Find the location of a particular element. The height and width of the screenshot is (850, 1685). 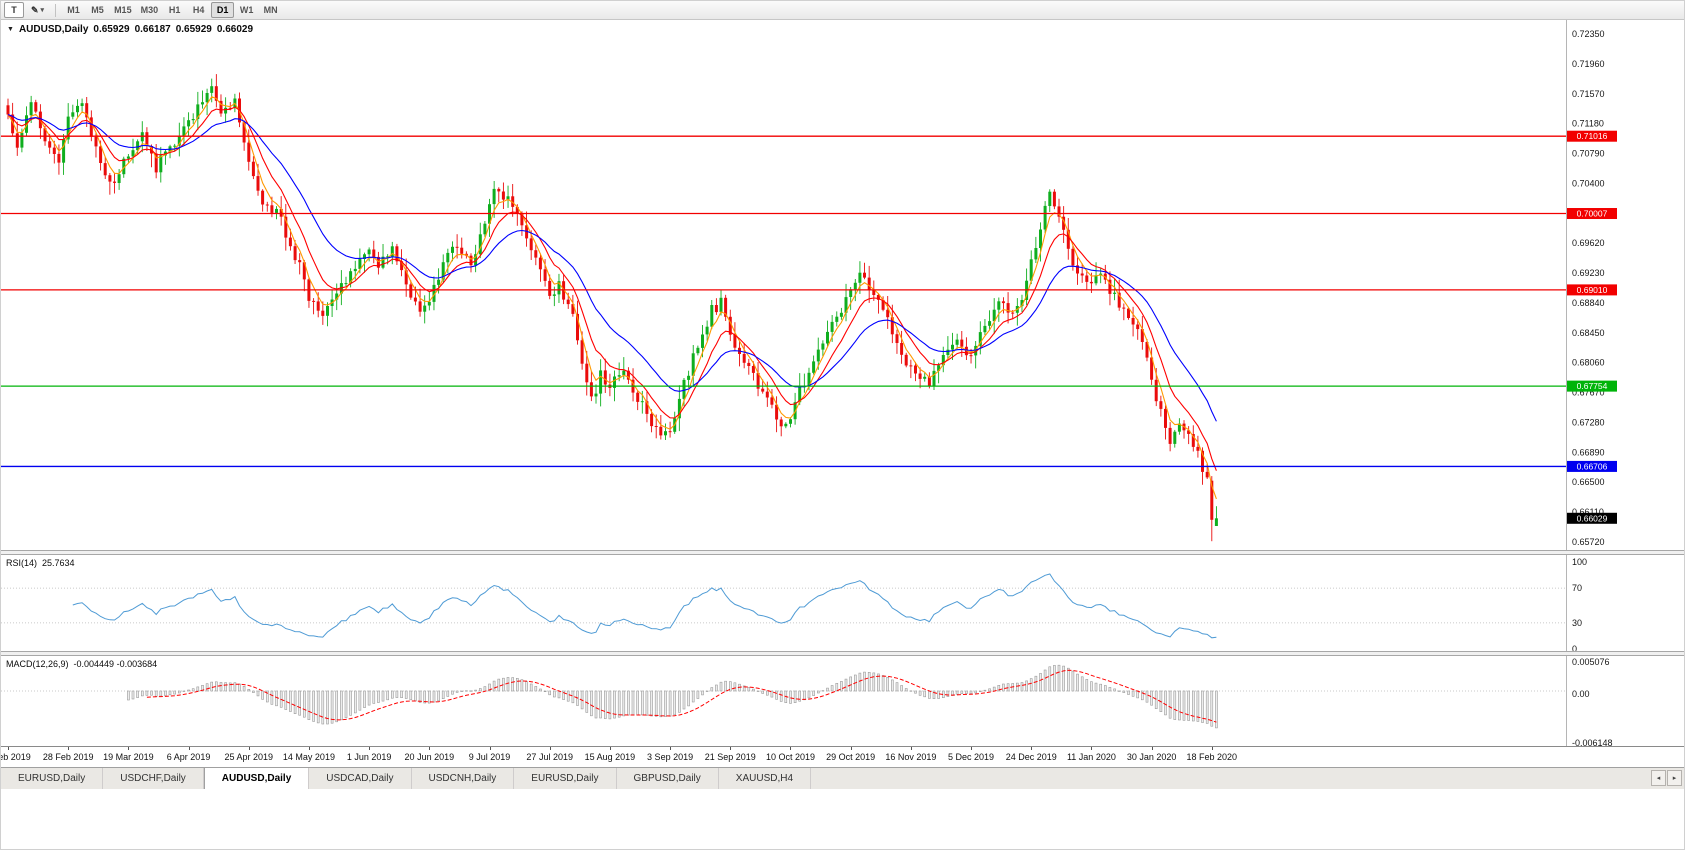

svg-text: 0.67670 is located at coordinates (1588, 393).